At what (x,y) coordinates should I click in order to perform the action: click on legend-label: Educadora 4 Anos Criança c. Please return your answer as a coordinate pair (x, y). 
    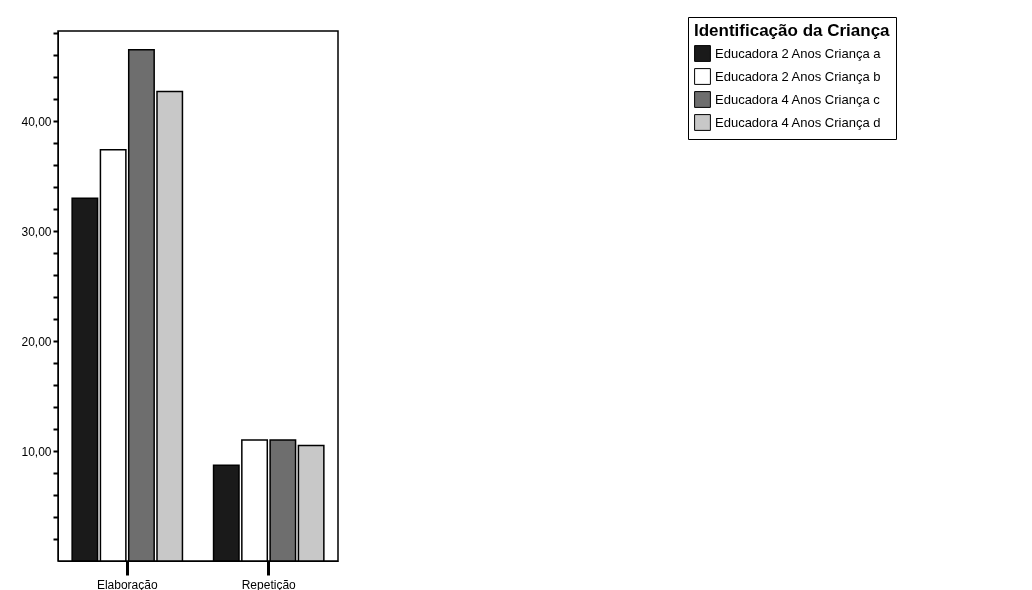
    Looking at the image, I should click on (798, 99).